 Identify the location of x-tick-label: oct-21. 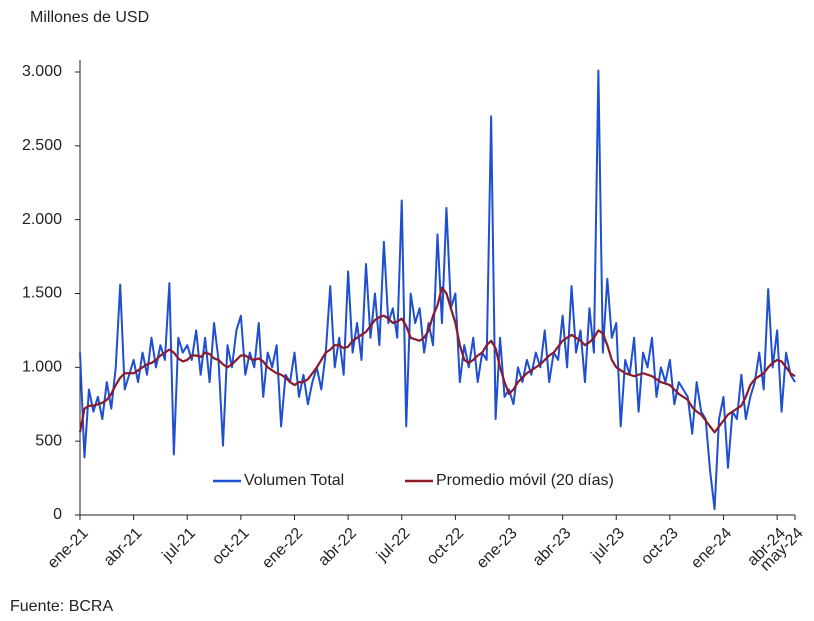
(231, 547).